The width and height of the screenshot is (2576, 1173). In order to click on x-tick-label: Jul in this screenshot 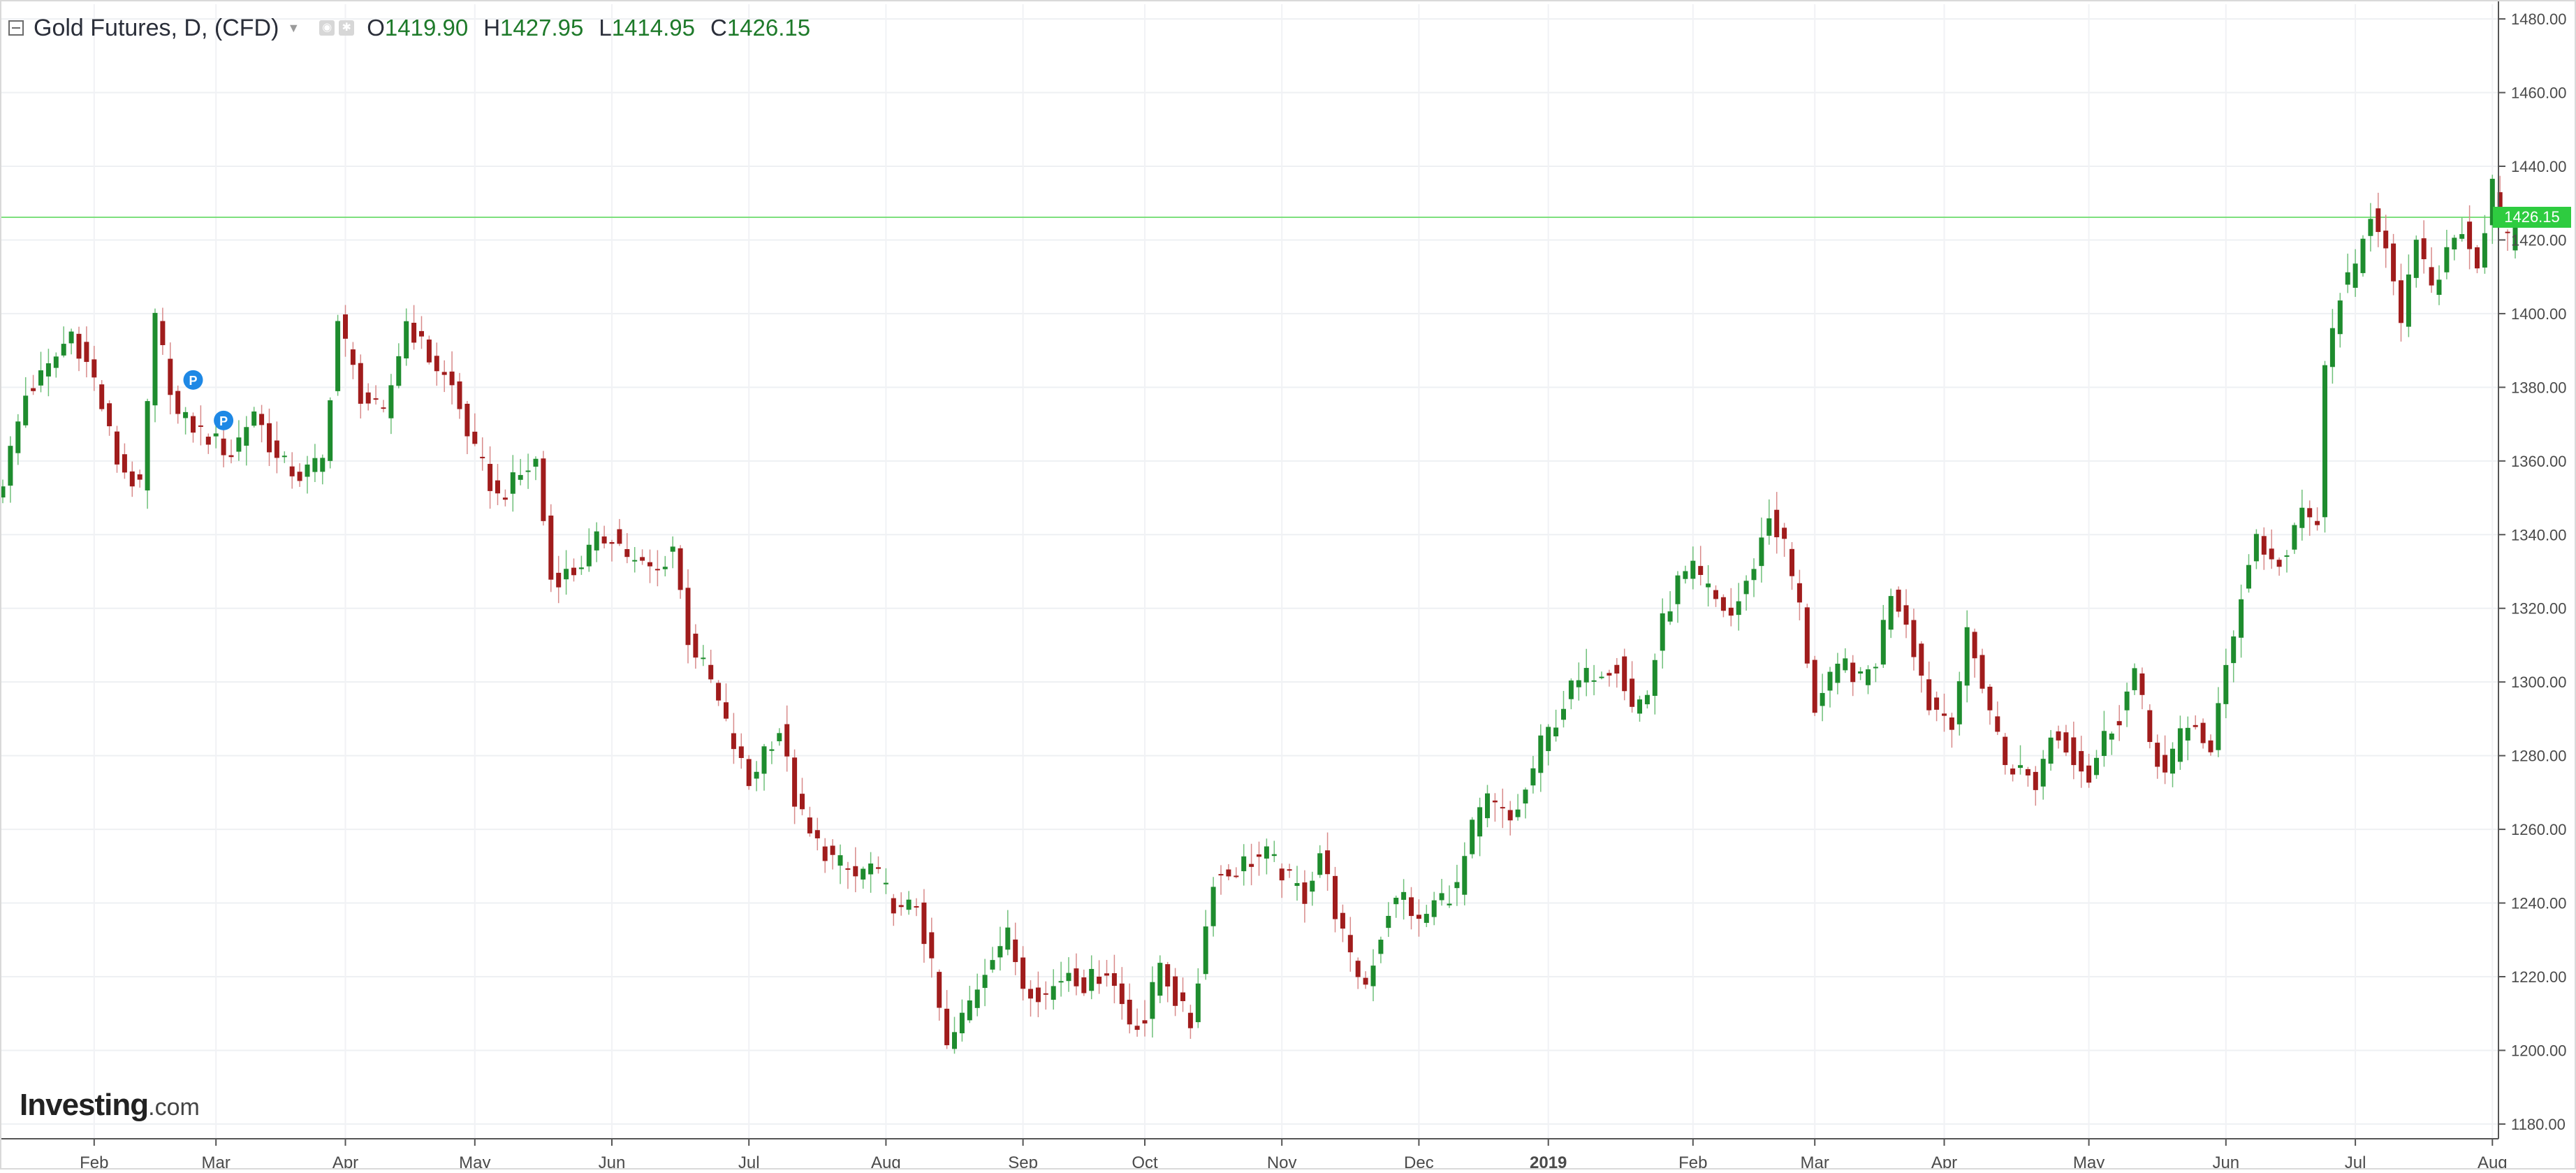, I will do `click(2355, 1161)`.